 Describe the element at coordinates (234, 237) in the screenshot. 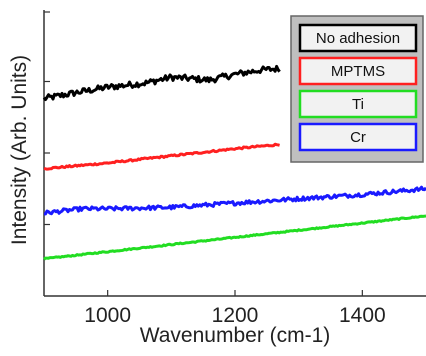

I see `series-line-ti` at that location.